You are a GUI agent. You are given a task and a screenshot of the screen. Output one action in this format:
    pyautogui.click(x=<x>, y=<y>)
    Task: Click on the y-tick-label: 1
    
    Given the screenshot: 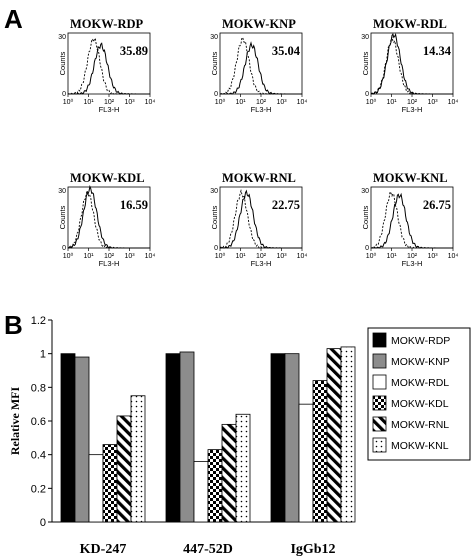 What is the action you would take?
    pyautogui.click(x=43, y=355)
    